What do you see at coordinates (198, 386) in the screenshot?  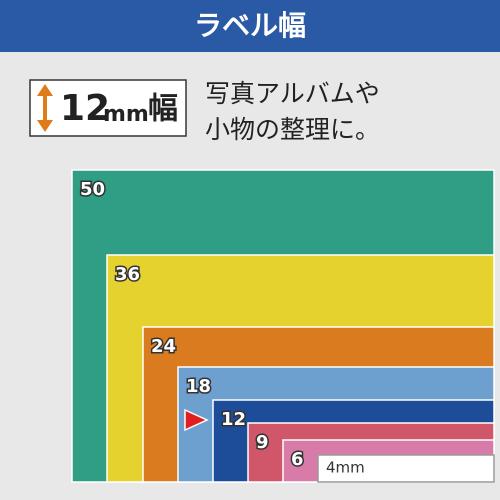 I see `width-label: 18` at bounding box center [198, 386].